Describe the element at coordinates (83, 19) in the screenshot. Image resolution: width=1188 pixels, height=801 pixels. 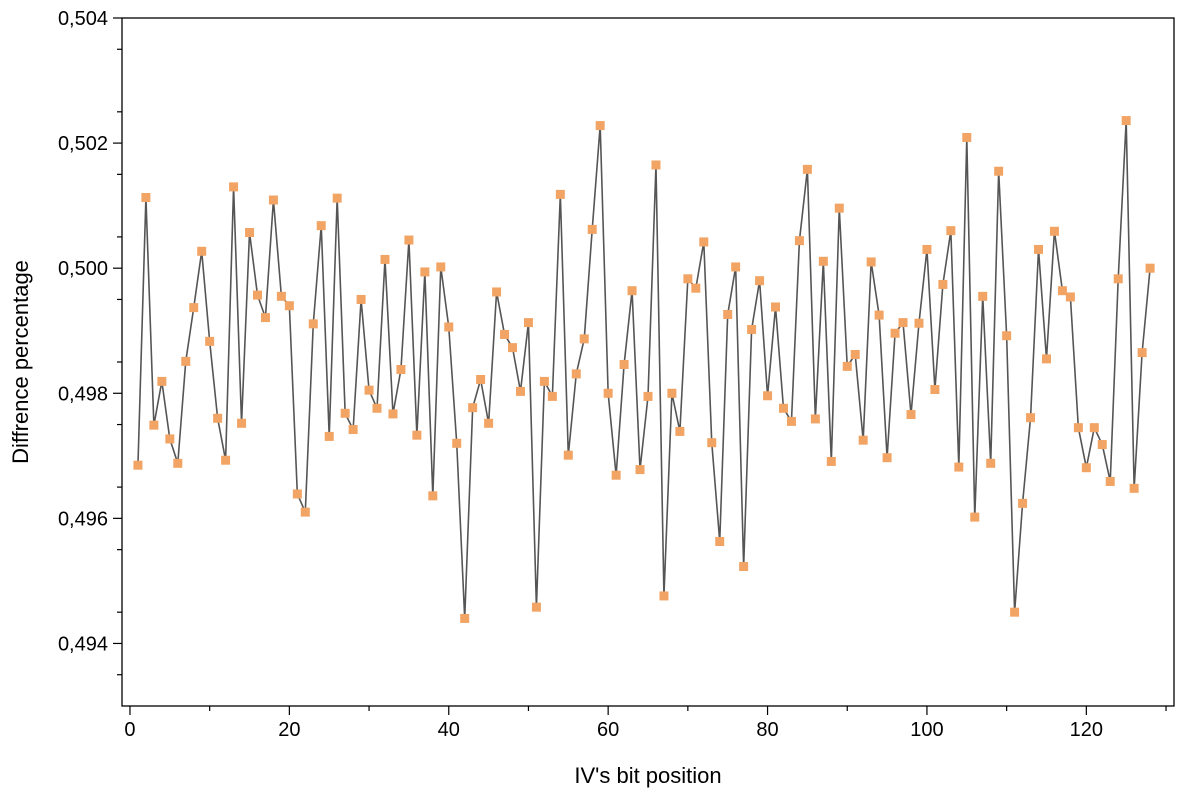
I see `y-tick-label: 0,504` at that location.